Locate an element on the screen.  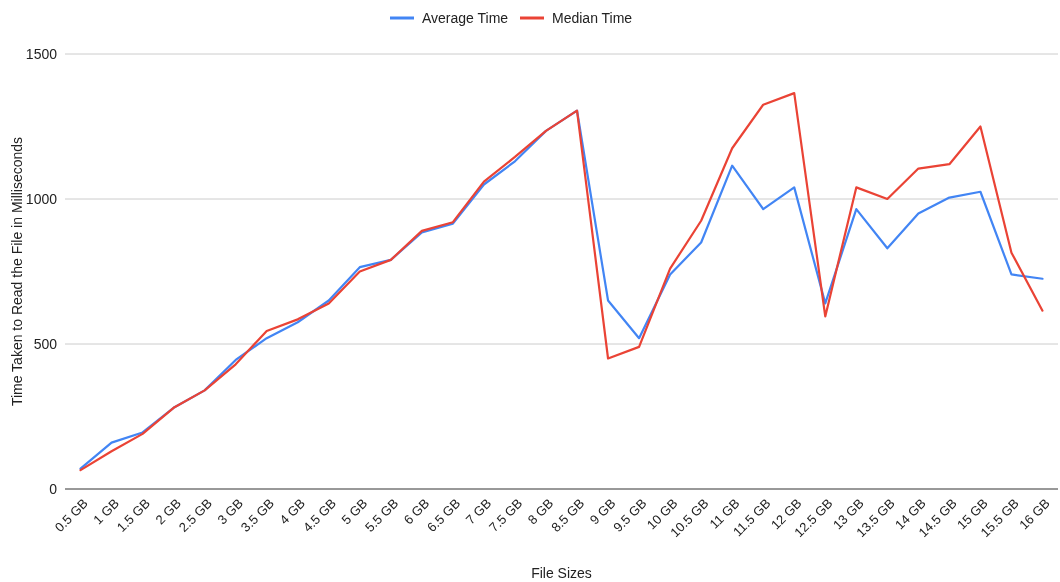
x-axis-title: File Sizes is located at coordinates (561, 573).